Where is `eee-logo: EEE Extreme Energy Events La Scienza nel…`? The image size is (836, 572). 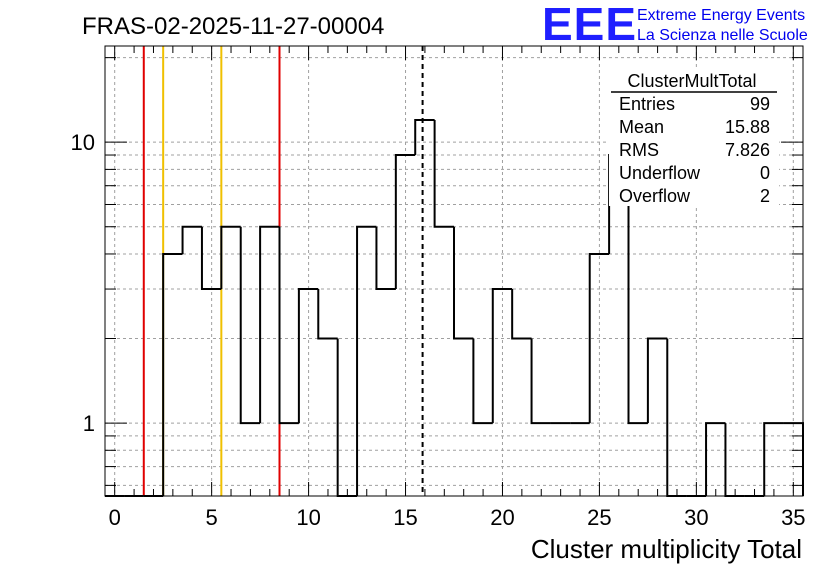 eee-logo: EEE Extreme Energy Events La Scienza nel… is located at coordinates (675, 25).